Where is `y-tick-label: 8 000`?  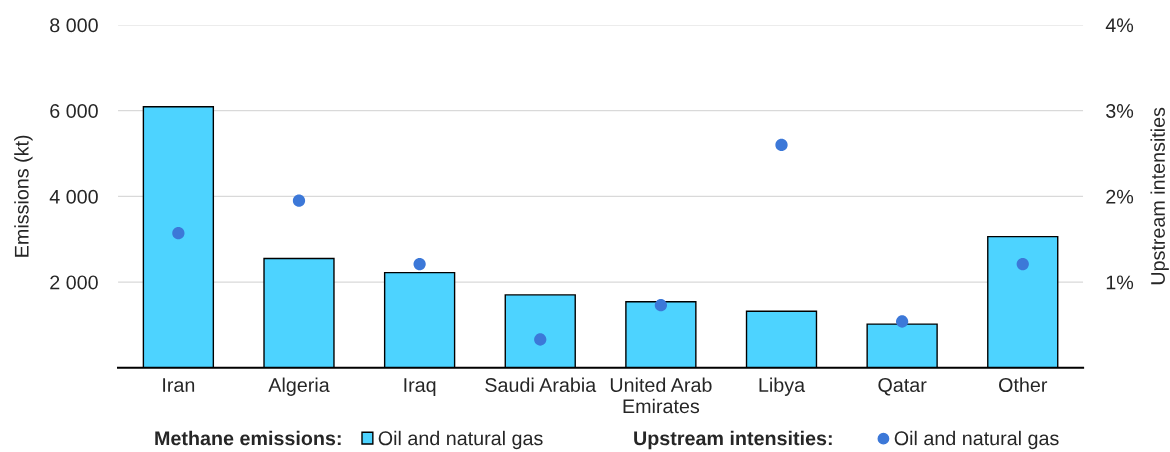
y-tick-label: 8 000 is located at coordinates (74, 25).